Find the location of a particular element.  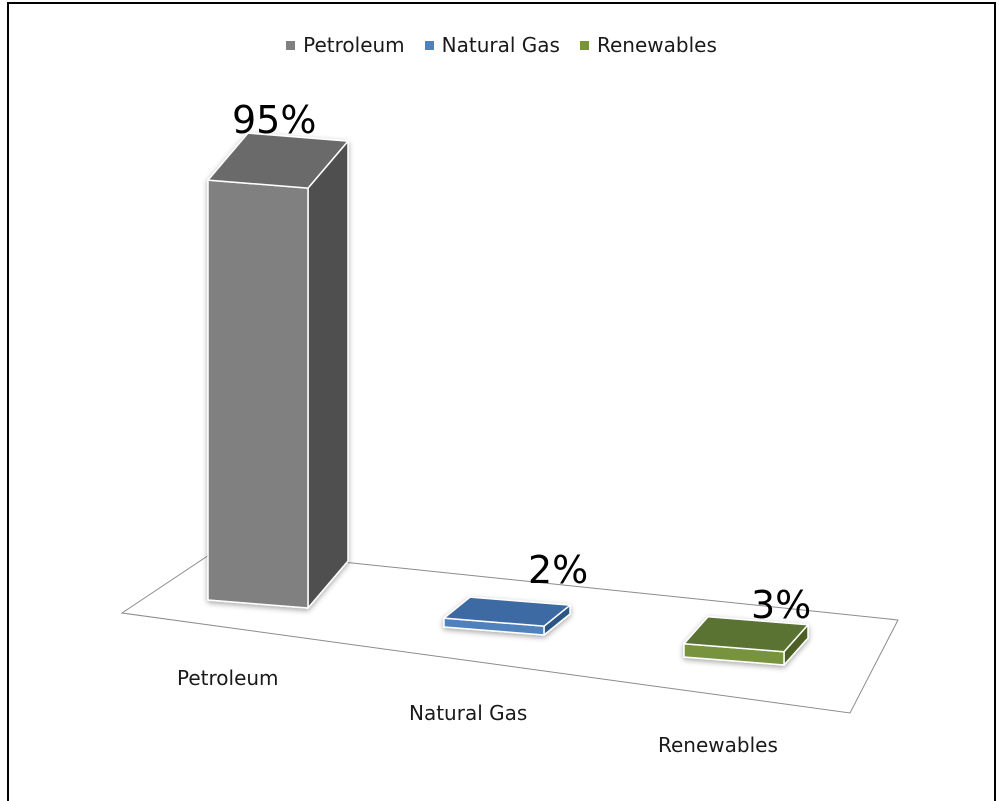

category-label-natural-gas: Natural Gas is located at coordinates (468, 713).